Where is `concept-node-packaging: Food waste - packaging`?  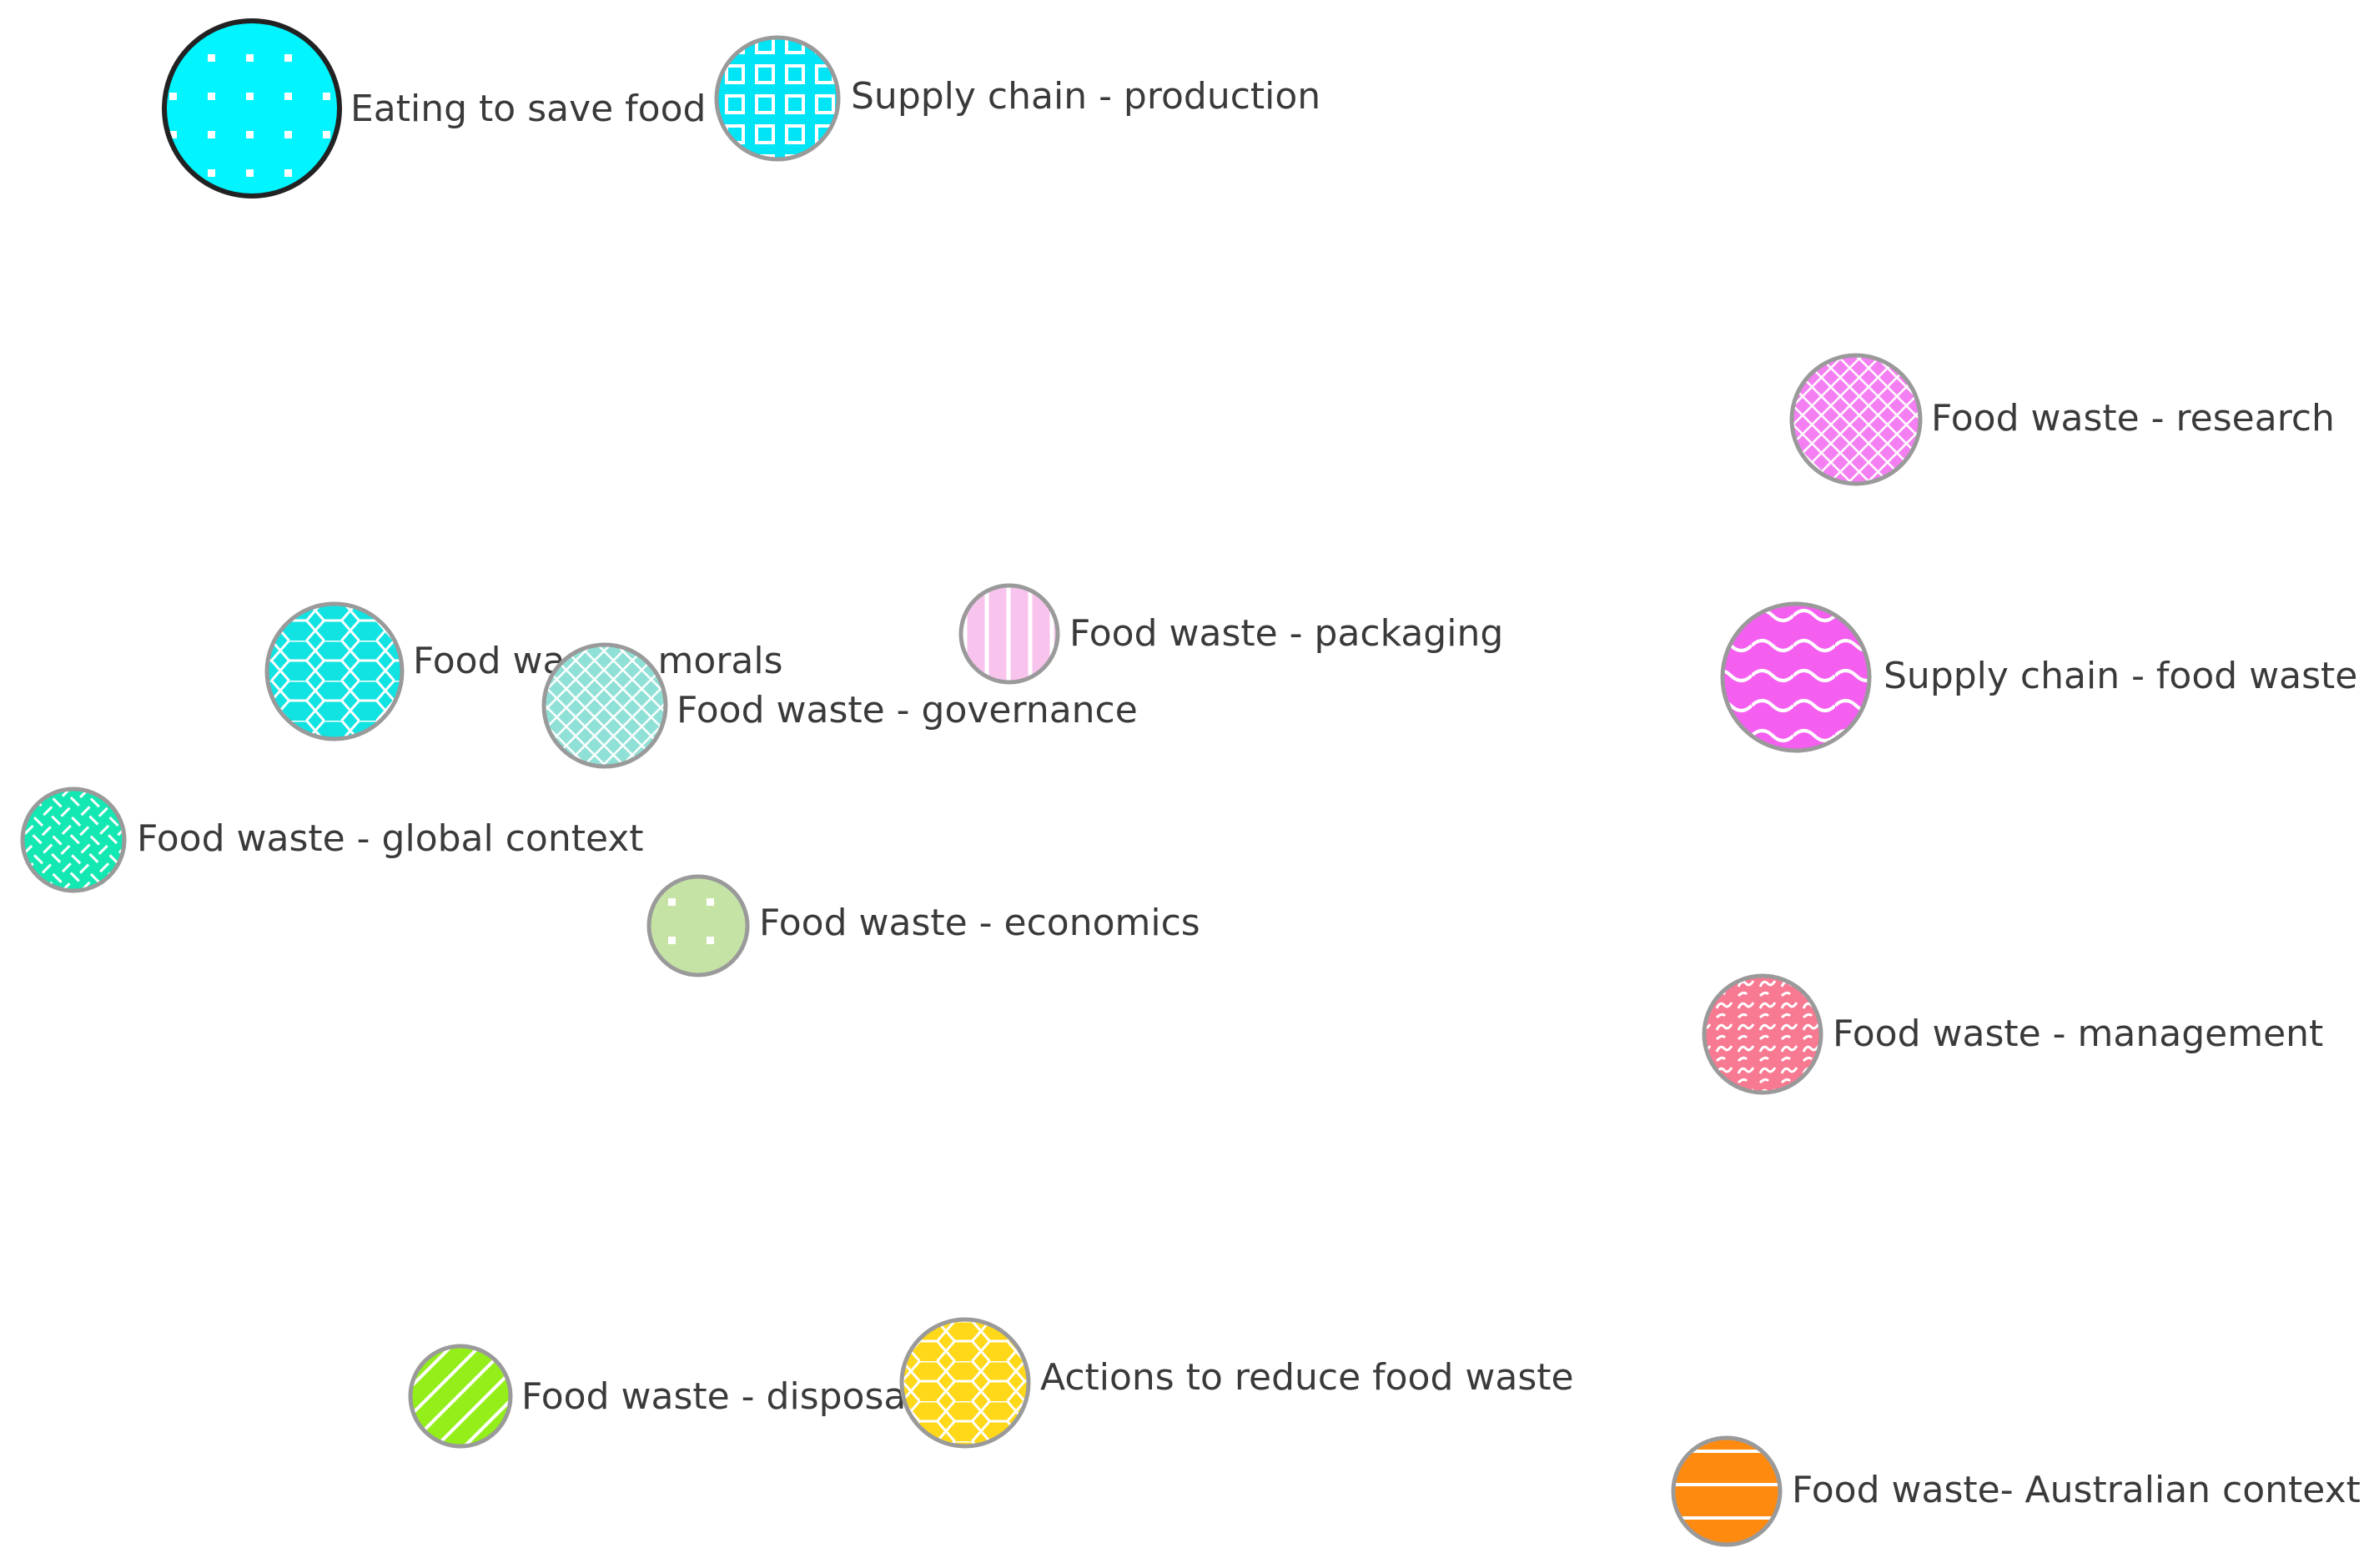
concept-node-packaging: Food waste - packaging is located at coordinates (1230, 634).